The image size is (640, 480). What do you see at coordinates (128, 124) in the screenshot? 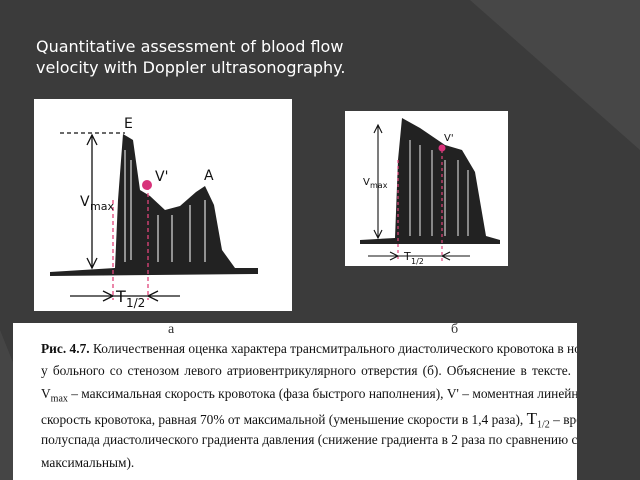
I see `label-e: E` at bounding box center [128, 124].